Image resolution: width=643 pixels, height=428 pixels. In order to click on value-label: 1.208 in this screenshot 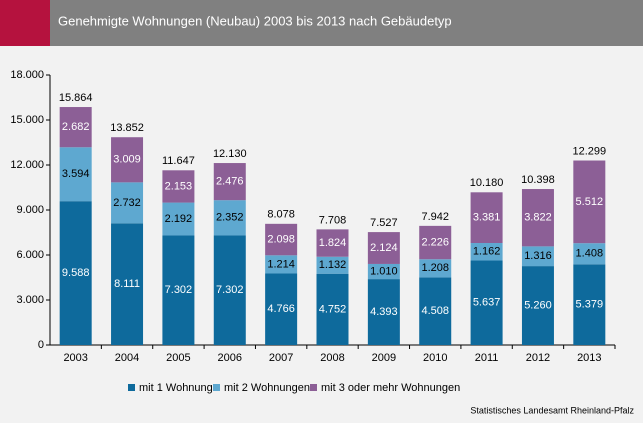, I will do `click(435, 268)`.